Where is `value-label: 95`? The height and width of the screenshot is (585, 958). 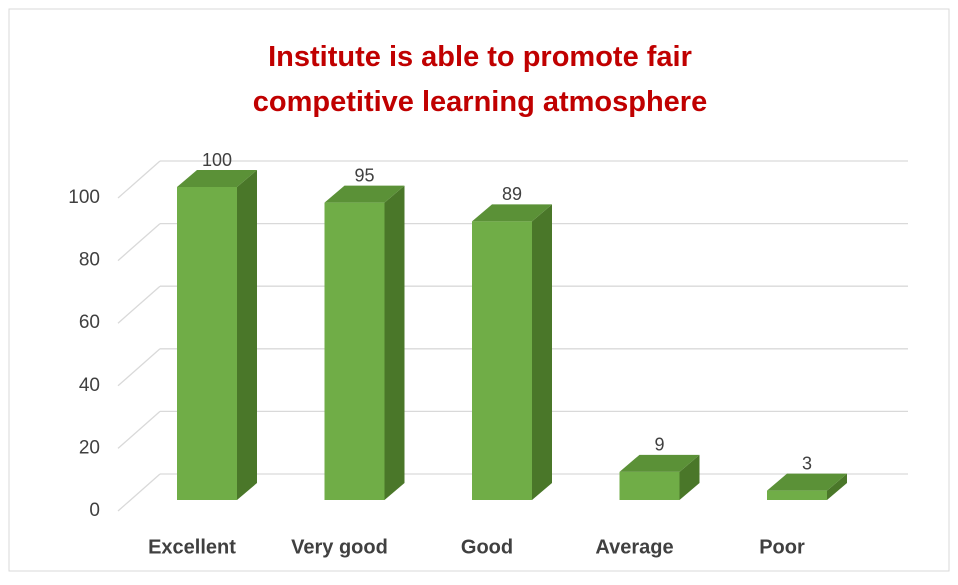 value-label: 95 is located at coordinates (364, 175).